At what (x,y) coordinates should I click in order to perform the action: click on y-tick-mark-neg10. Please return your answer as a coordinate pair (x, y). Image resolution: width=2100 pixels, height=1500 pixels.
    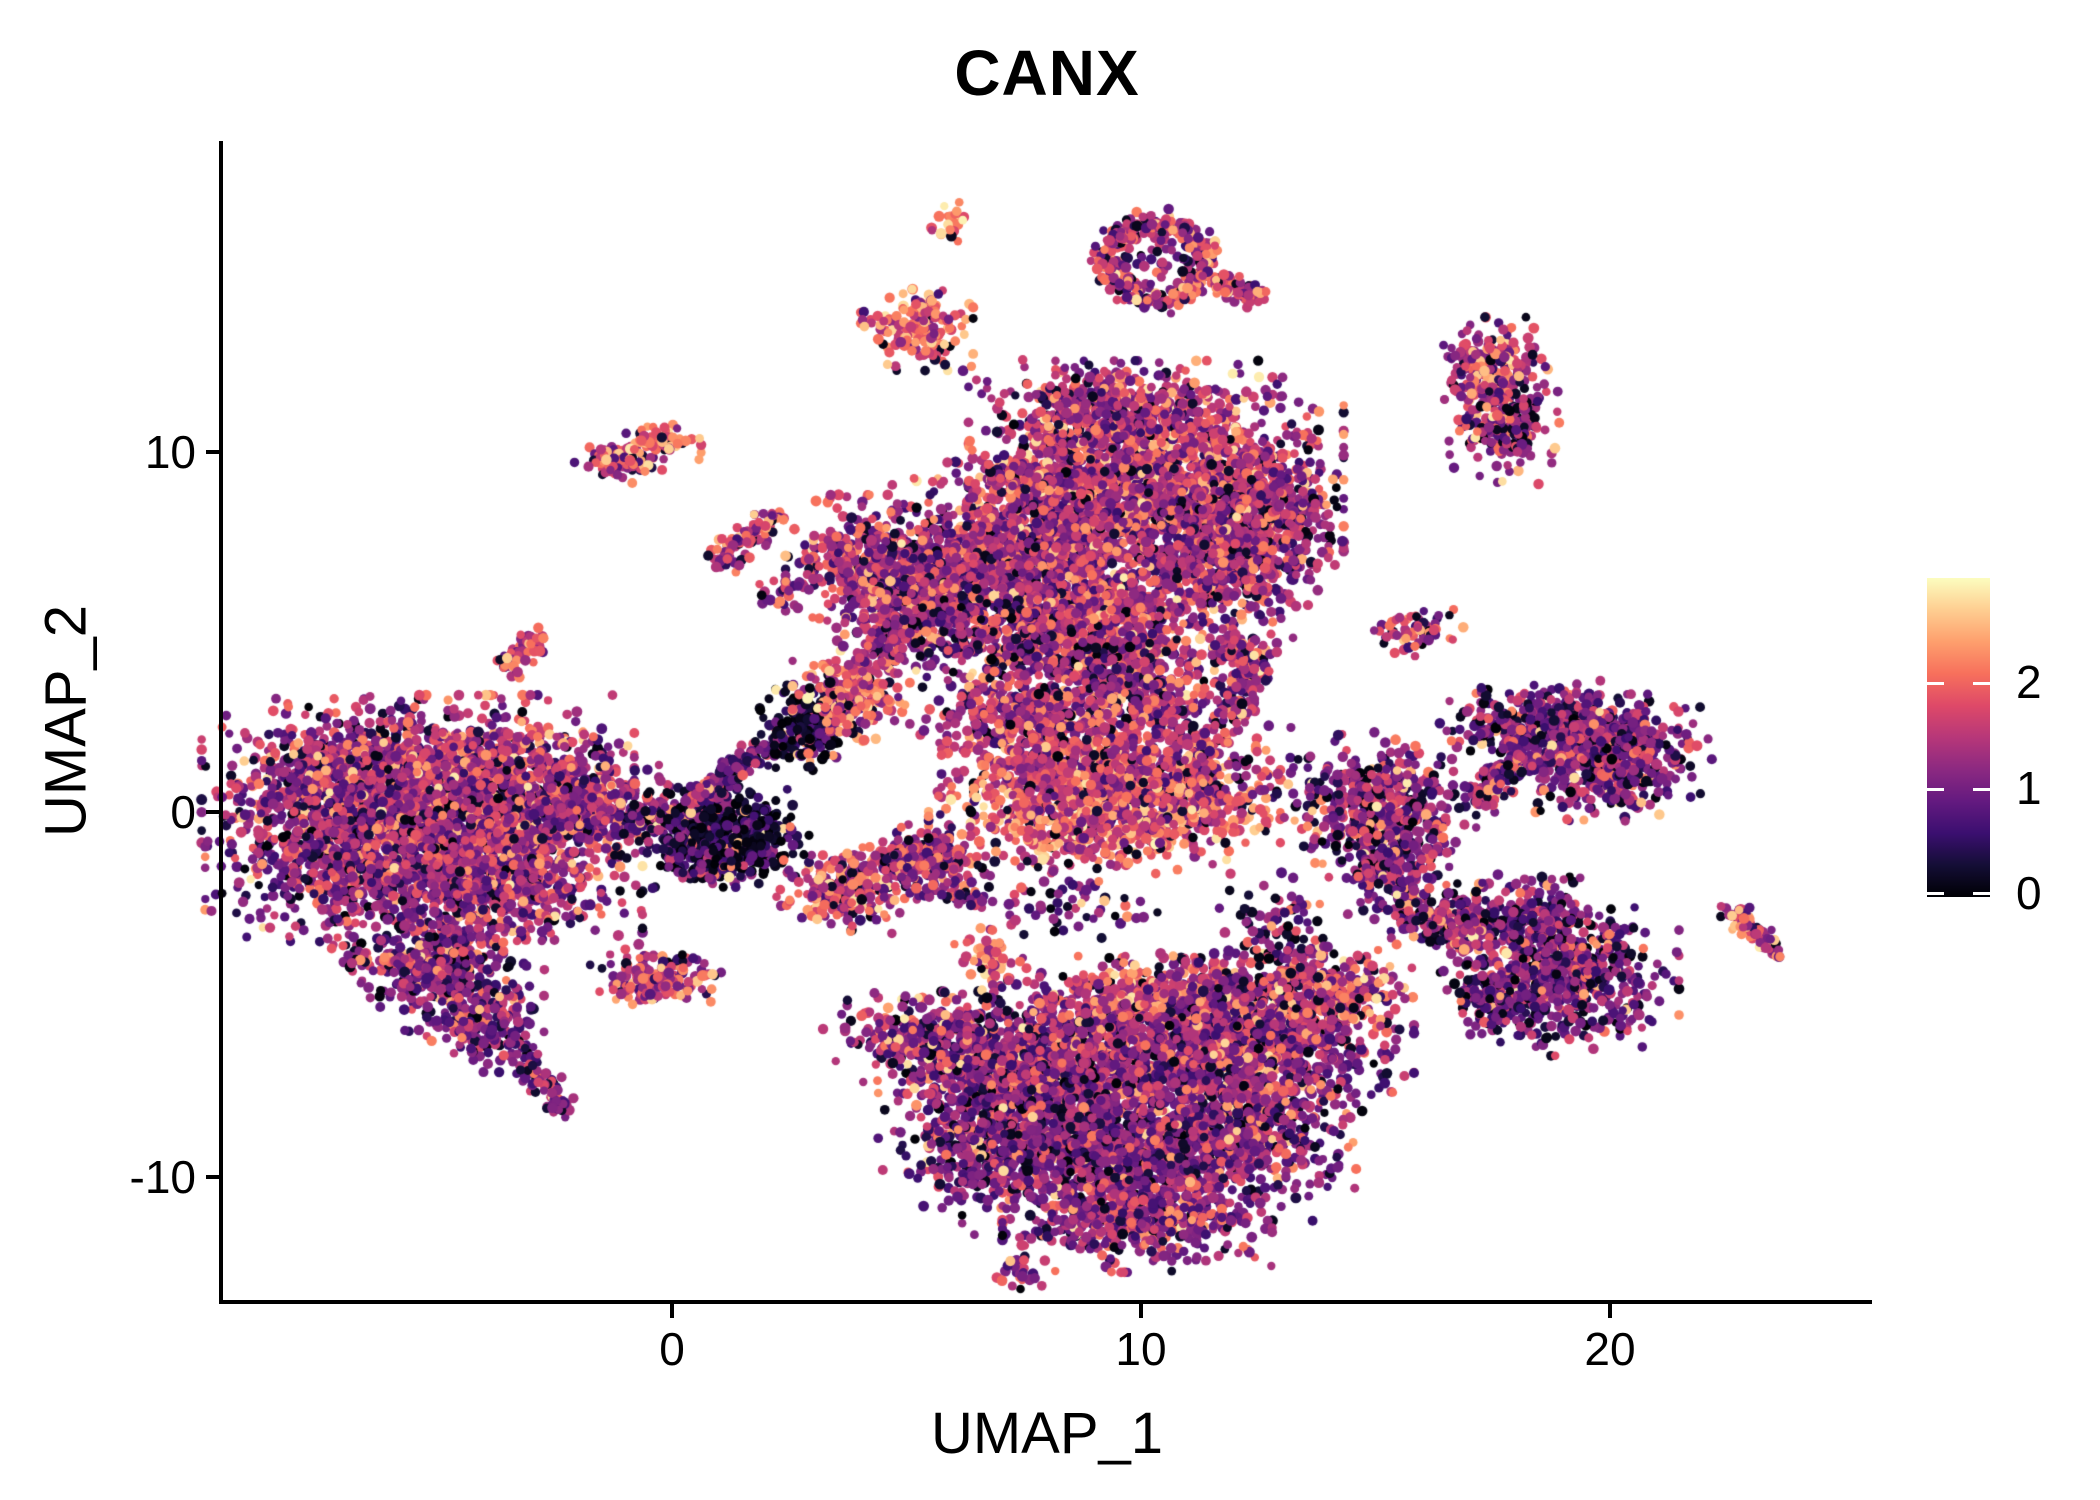
    Looking at the image, I should click on (212, 1177).